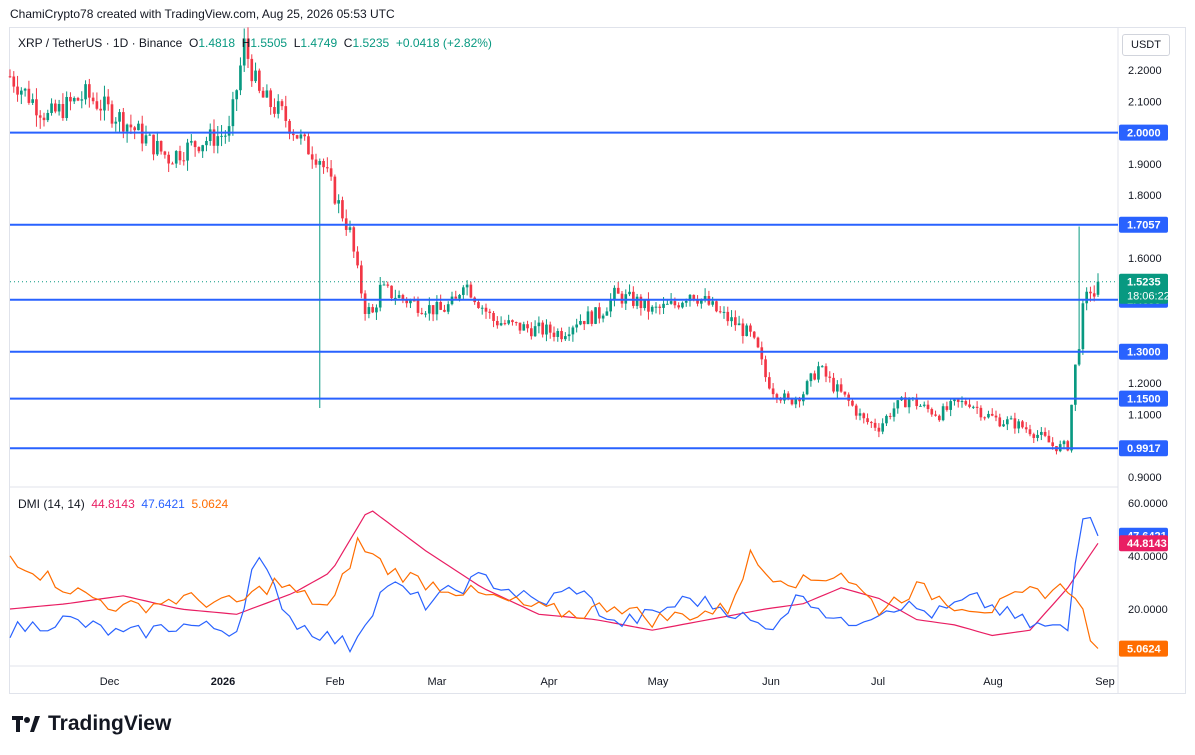 The width and height of the screenshot is (1195, 755). Describe the element at coordinates (1146, 45) in the screenshot. I see `currency-selector: USDT` at that location.